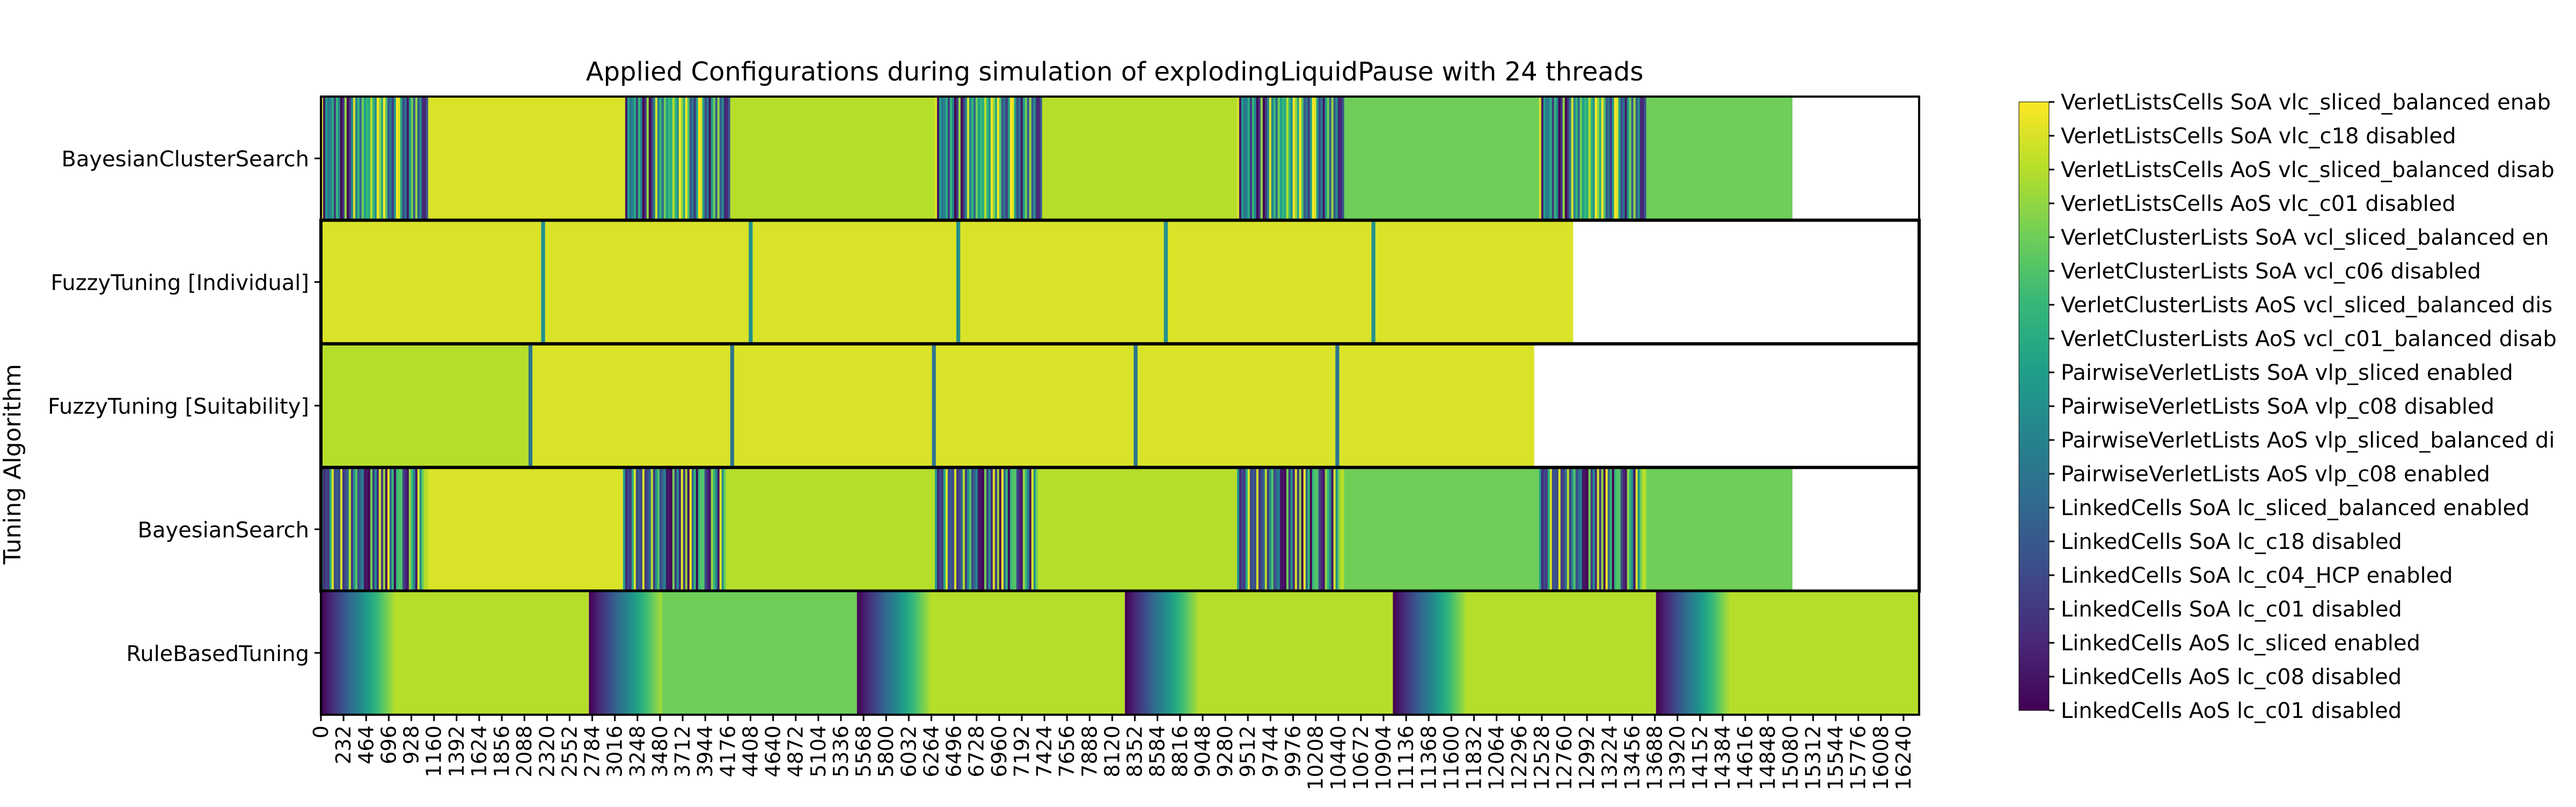 The height and width of the screenshot is (807, 2576). I want to click on x-tick-label: 12064, so click(1497, 758).